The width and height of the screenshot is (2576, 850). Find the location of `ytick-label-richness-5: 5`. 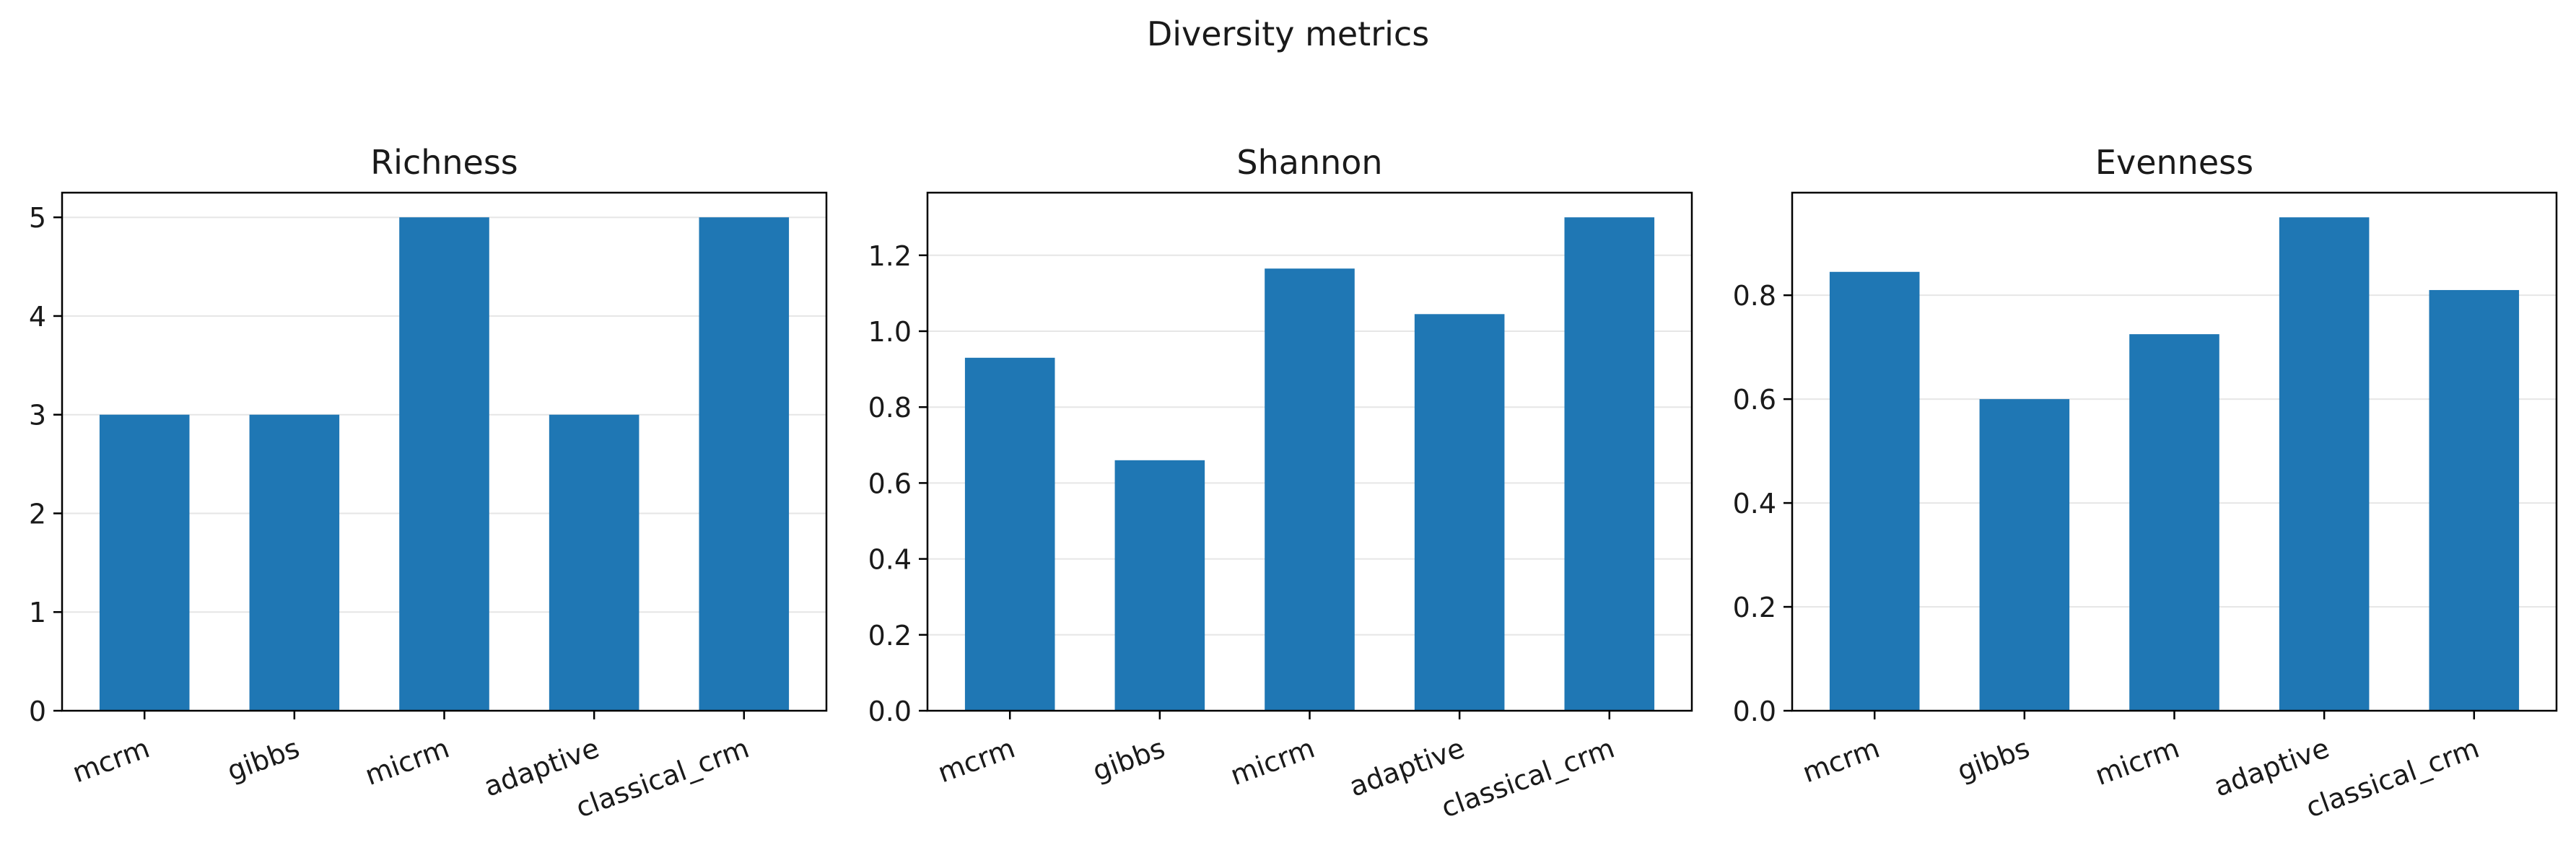

ytick-label-richness-5: 5 is located at coordinates (37, 218).